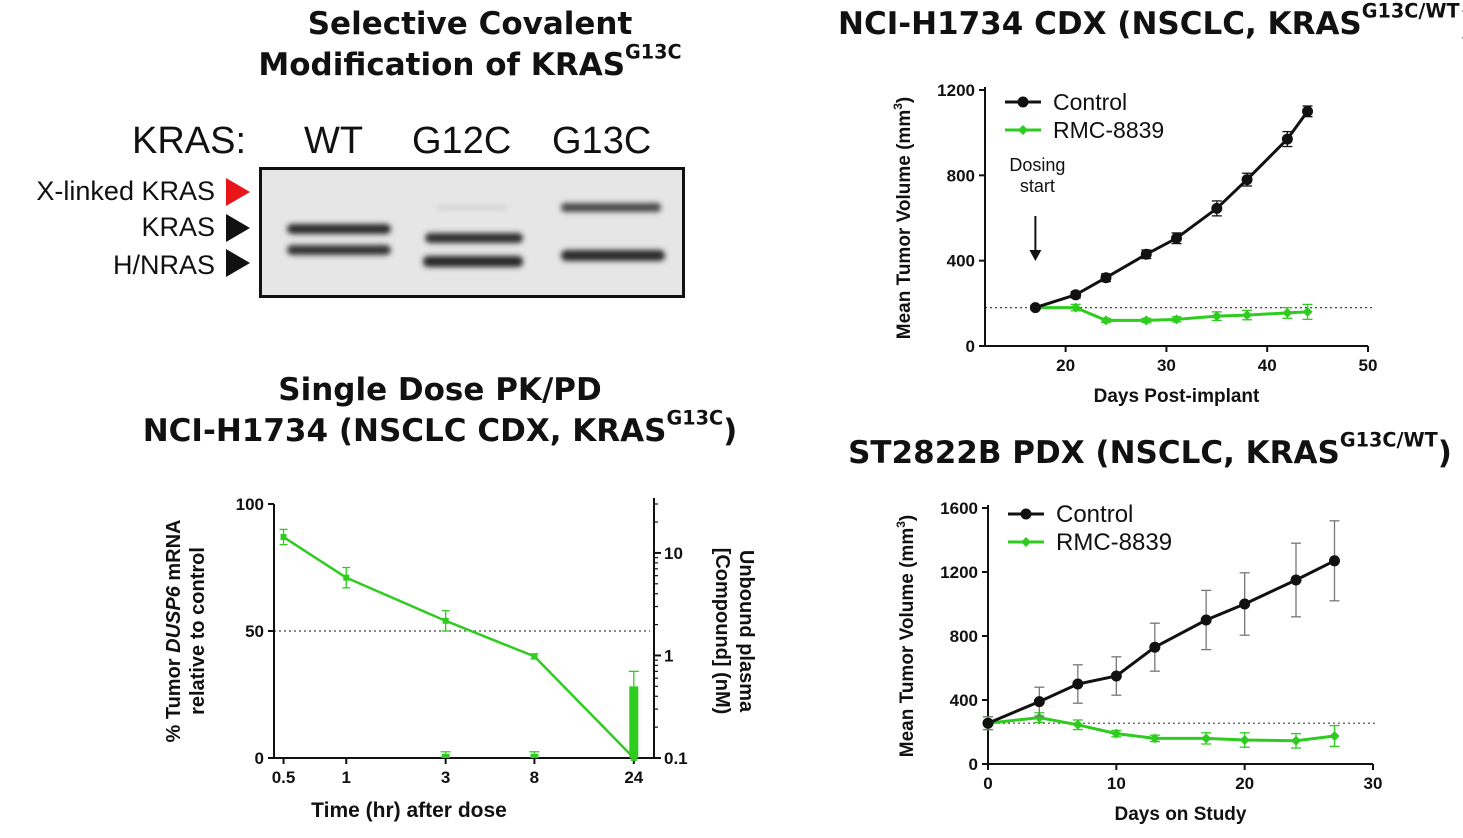 This screenshot has width=1463, height=838. What do you see at coordinates (676, 758) in the screenshot?
I see `y2-tick-label: 0.1` at bounding box center [676, 758].